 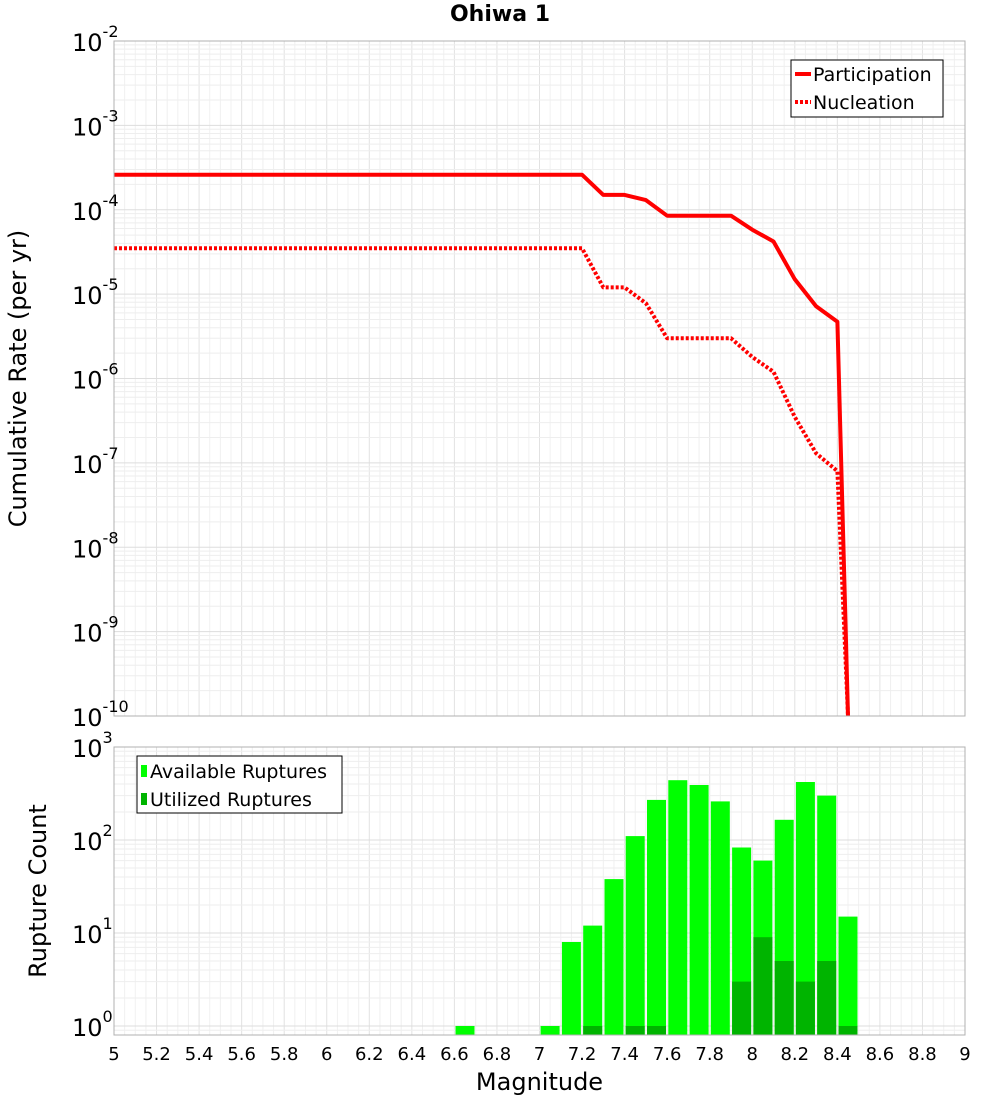 What do you see at coordinates (199, 1054) in the screenshot?
I see `x-tick-label: 5.4` at bounding box center [199, 1054].